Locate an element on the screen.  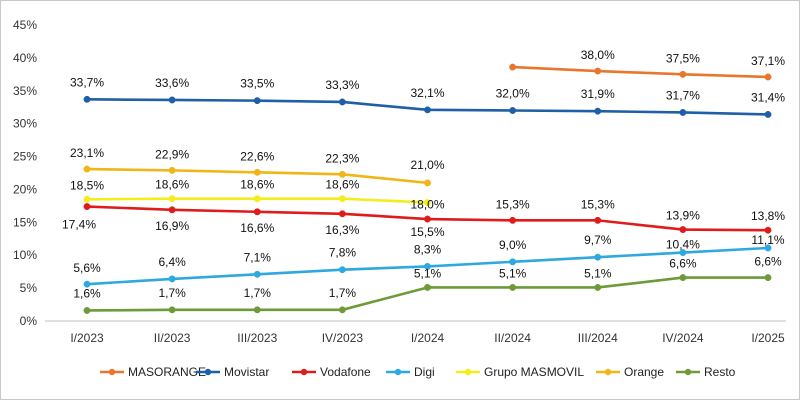
data-label-movistar: 32,0% is located at coordinates (513, 94).